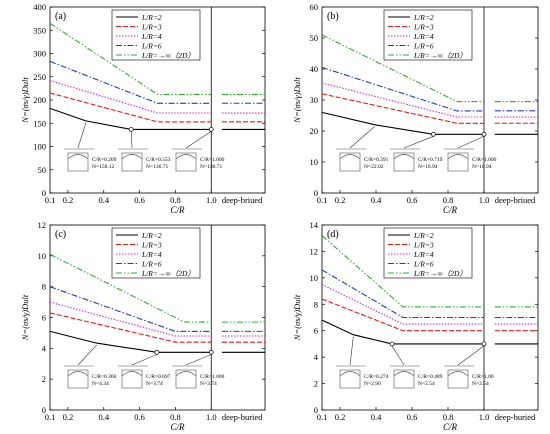 This screenshot has height=434, width=550. I want to click on y-tick-label: 0, so click(44, 410).